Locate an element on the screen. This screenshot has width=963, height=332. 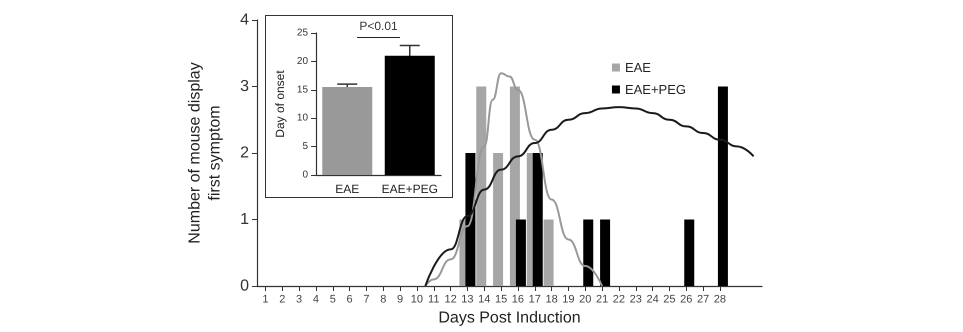
y-tick-label: 3 is located at coordinates (245, 86).